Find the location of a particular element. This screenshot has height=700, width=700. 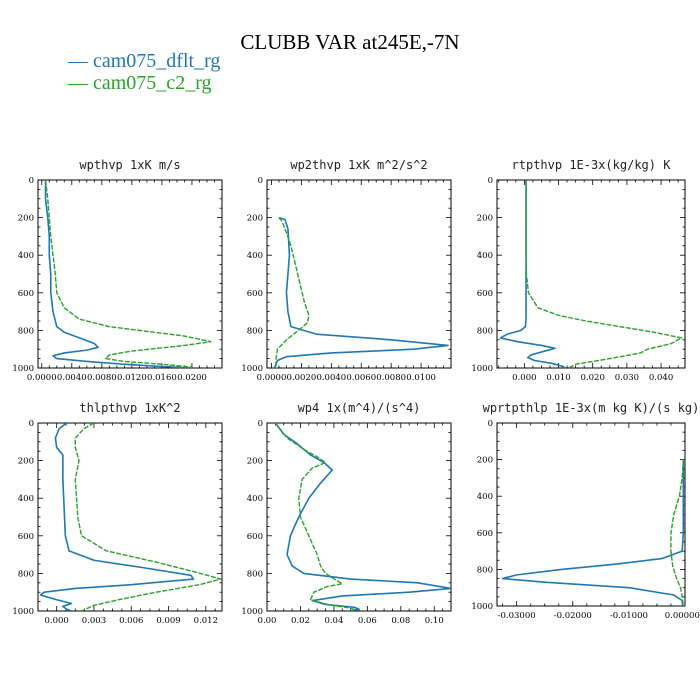

figure-title: CLUBB VAR at245E,-7N is located at coordinates (350, 42).